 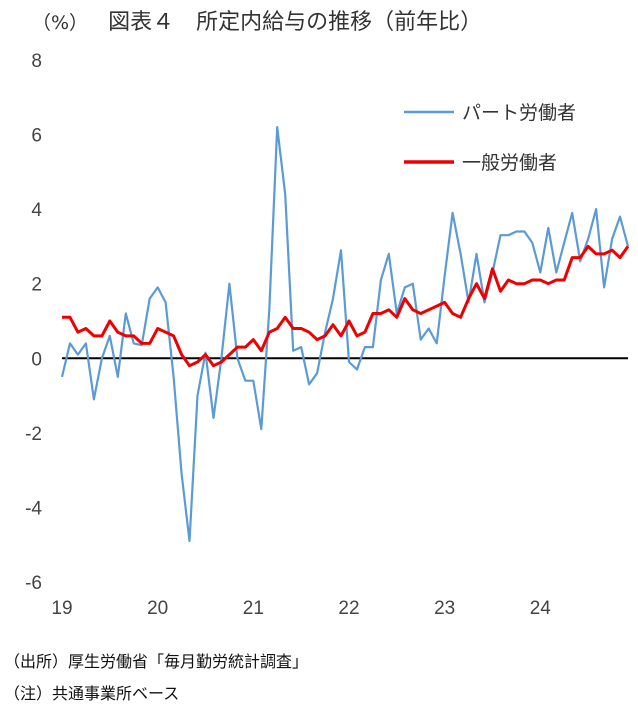 I want to click on x-tick-label: 20, so click(x=157, y=608).